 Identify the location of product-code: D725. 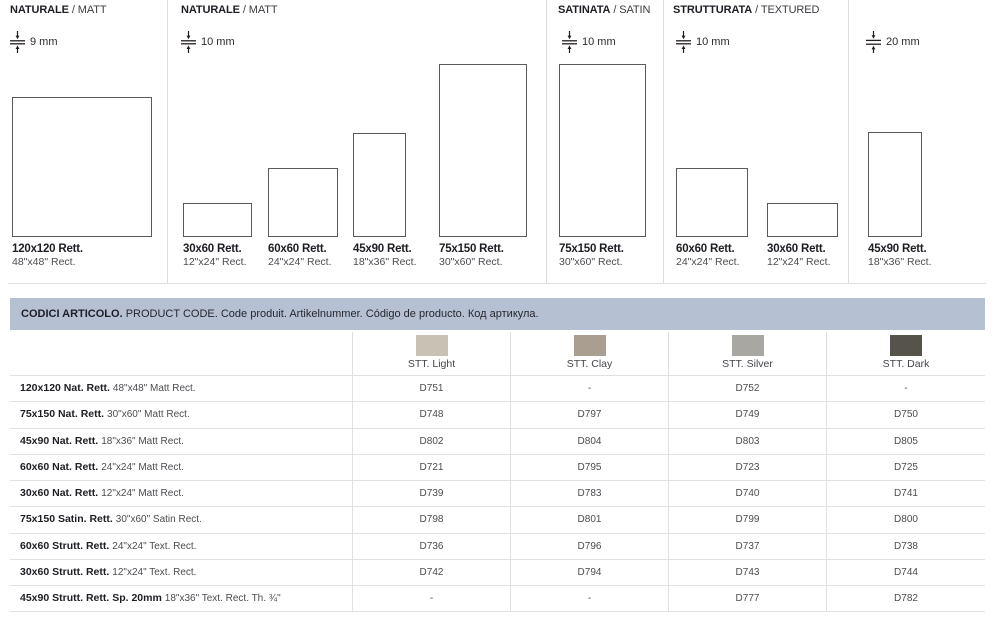
(905, 467).